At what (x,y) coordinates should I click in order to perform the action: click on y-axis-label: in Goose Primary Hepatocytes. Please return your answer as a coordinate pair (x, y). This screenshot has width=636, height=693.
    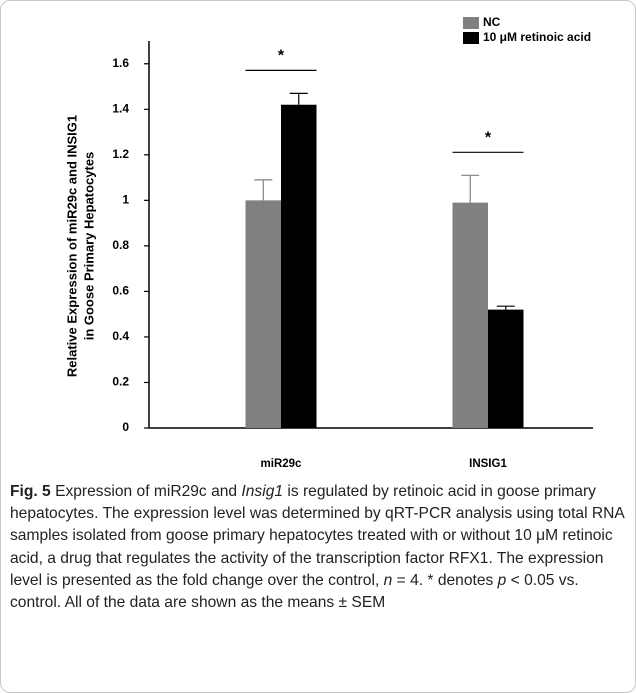
    Looking at the image, I should click on (88, 246).